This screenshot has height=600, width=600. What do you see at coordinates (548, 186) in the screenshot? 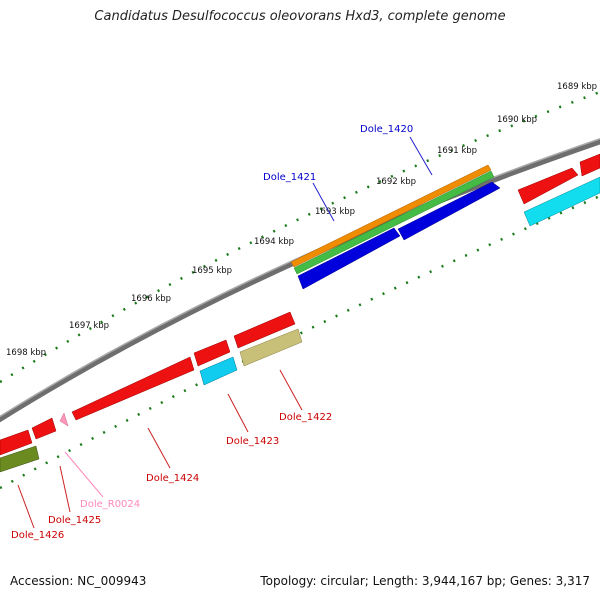
I see `gene-bar-red-right` at bounding box center [548, 186].